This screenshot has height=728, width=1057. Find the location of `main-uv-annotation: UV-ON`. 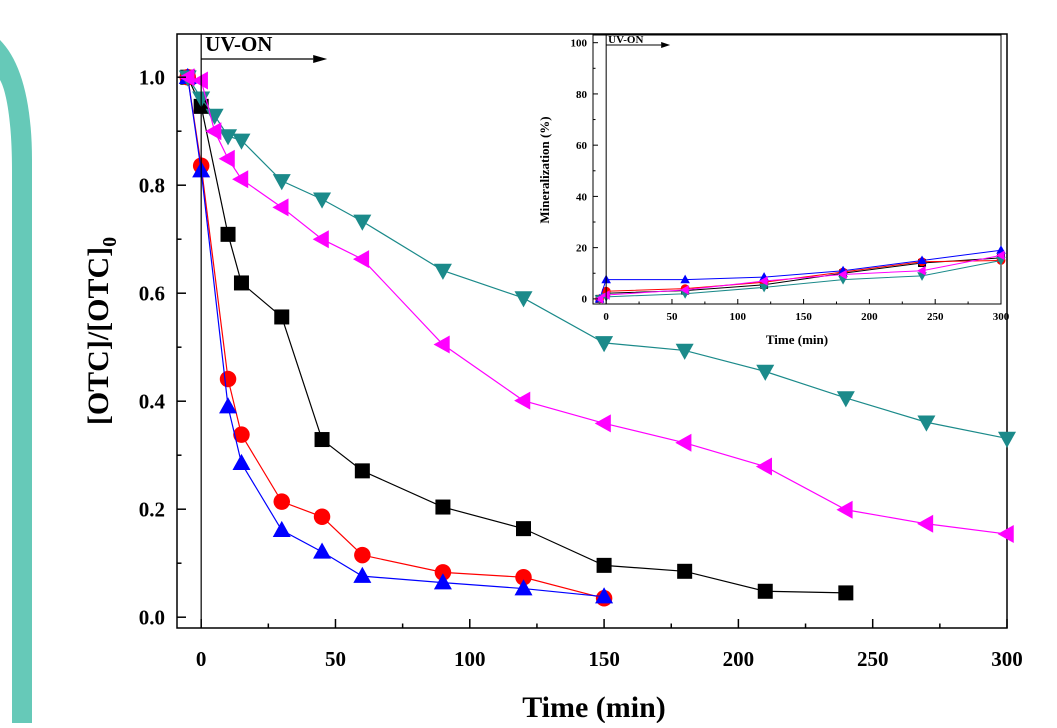

main-uv-annotation: UV-ON is located at coordinates (264, 330).